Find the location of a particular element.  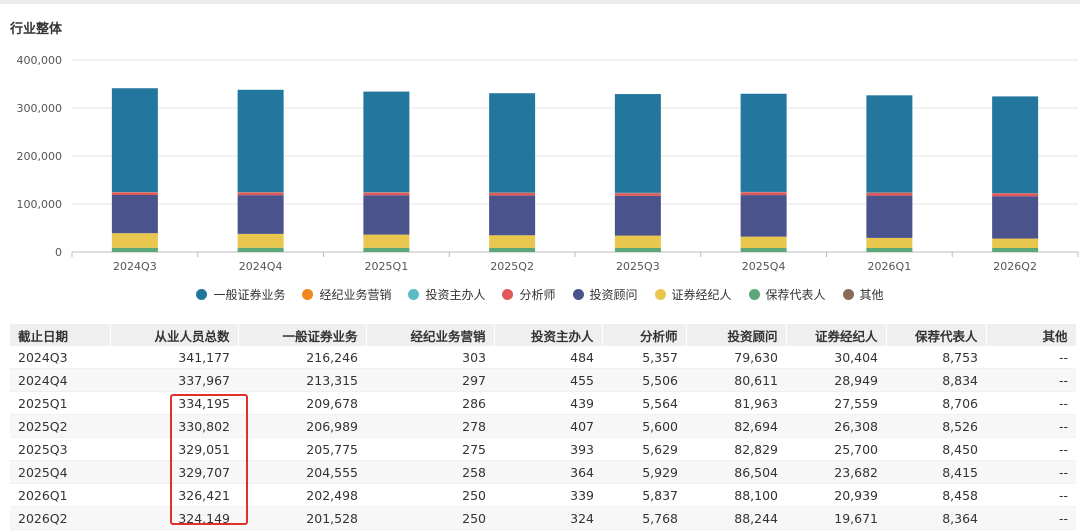

table-cell: 329,051 is located at coordinates (174, 449).